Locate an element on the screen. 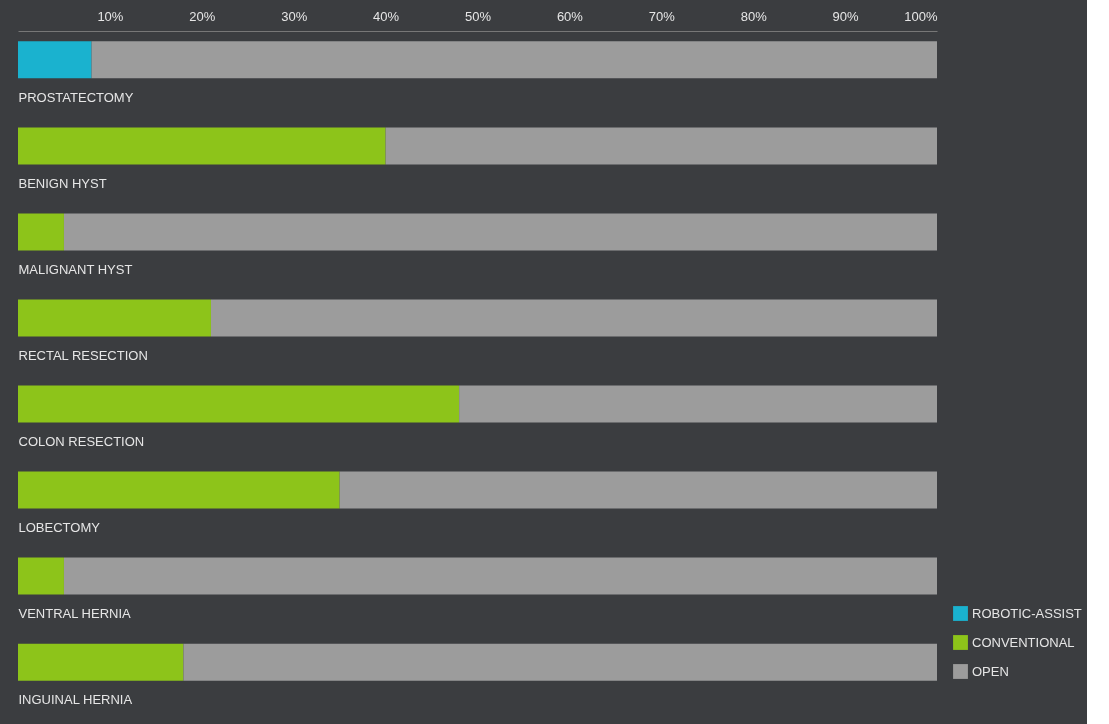 The width and height of the screenshot is (1109, 724). x-tick-label: 80% is located at coordinates (754, 16).